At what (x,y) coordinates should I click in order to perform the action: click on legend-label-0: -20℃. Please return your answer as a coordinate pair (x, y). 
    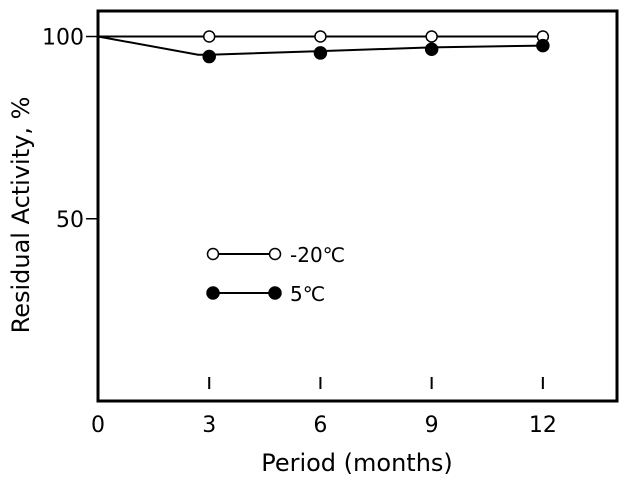
    Looking at the image, I should click on (317, 255).